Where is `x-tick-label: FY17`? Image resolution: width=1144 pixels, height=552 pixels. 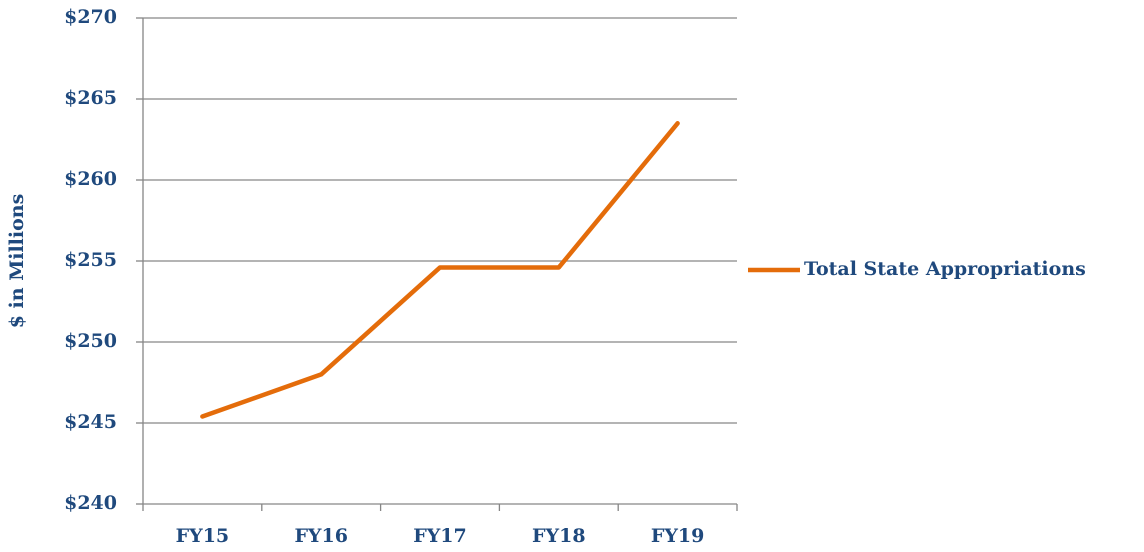
x-tick-label: FY17 is located at coordinates (440, 536).